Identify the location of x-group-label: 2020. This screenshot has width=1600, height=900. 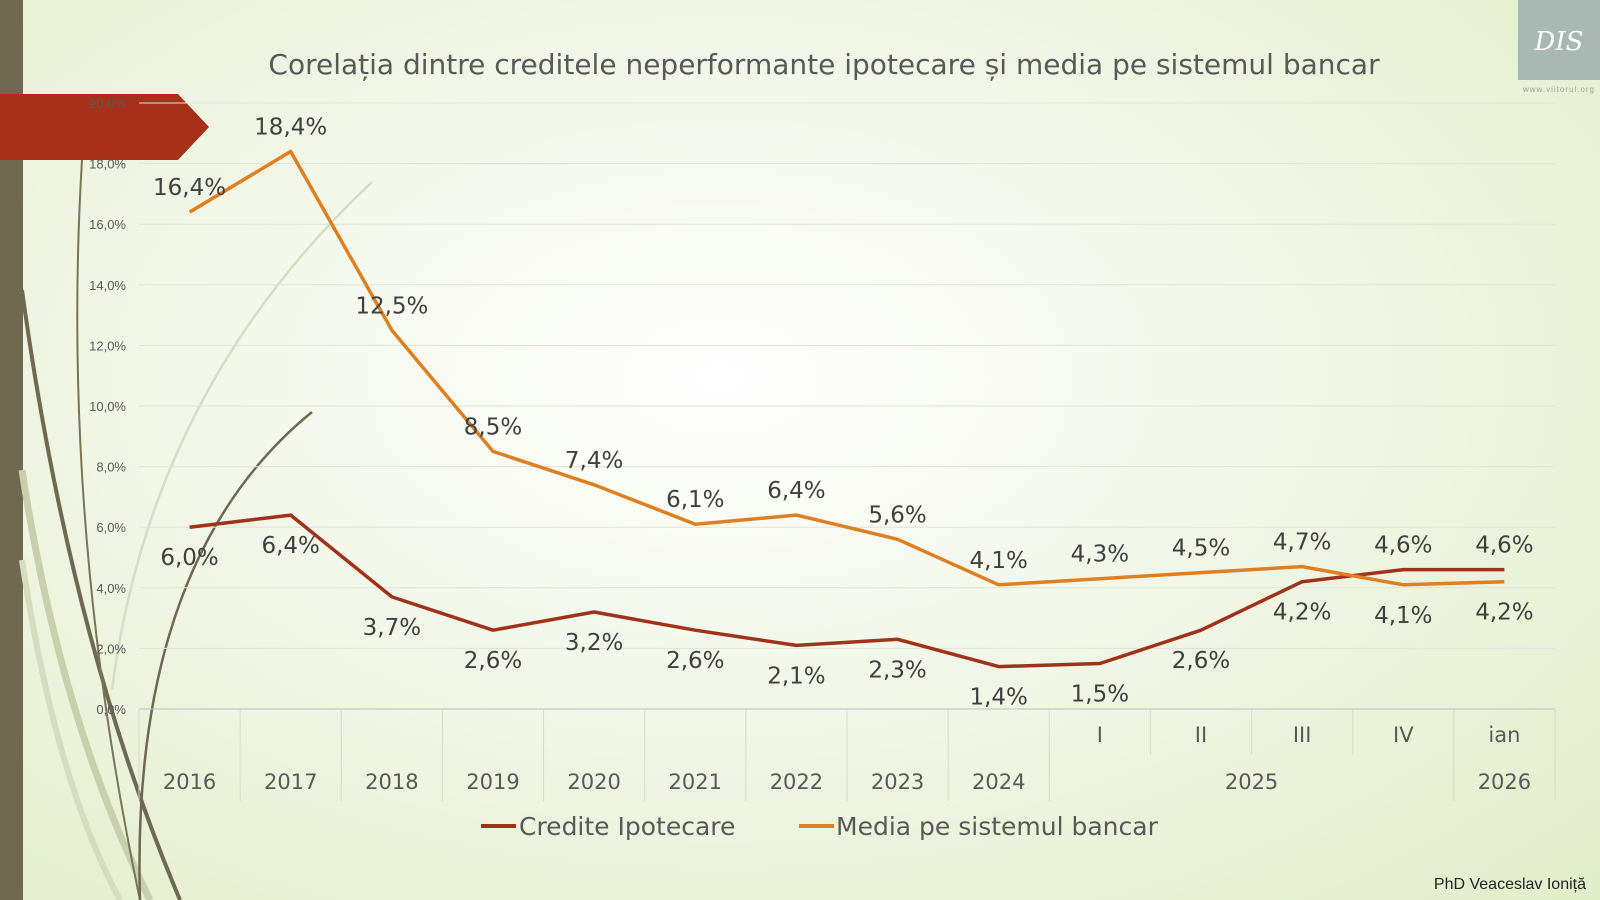
(593, 782).